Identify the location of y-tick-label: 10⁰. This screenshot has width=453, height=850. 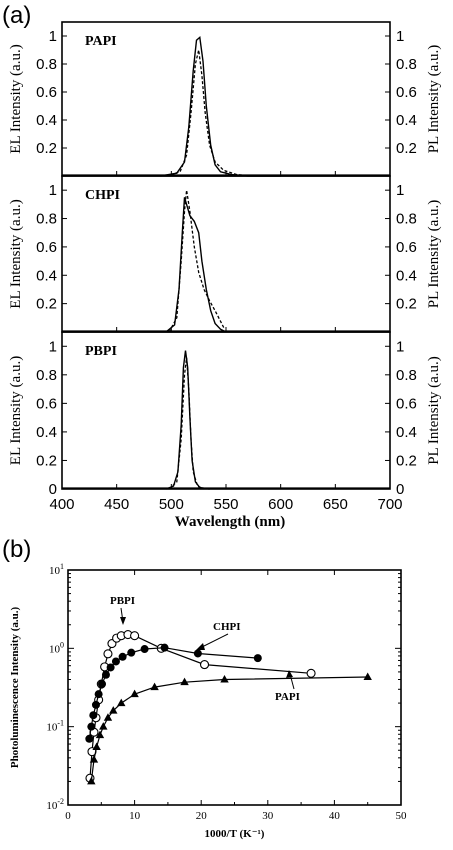
(56, 647).